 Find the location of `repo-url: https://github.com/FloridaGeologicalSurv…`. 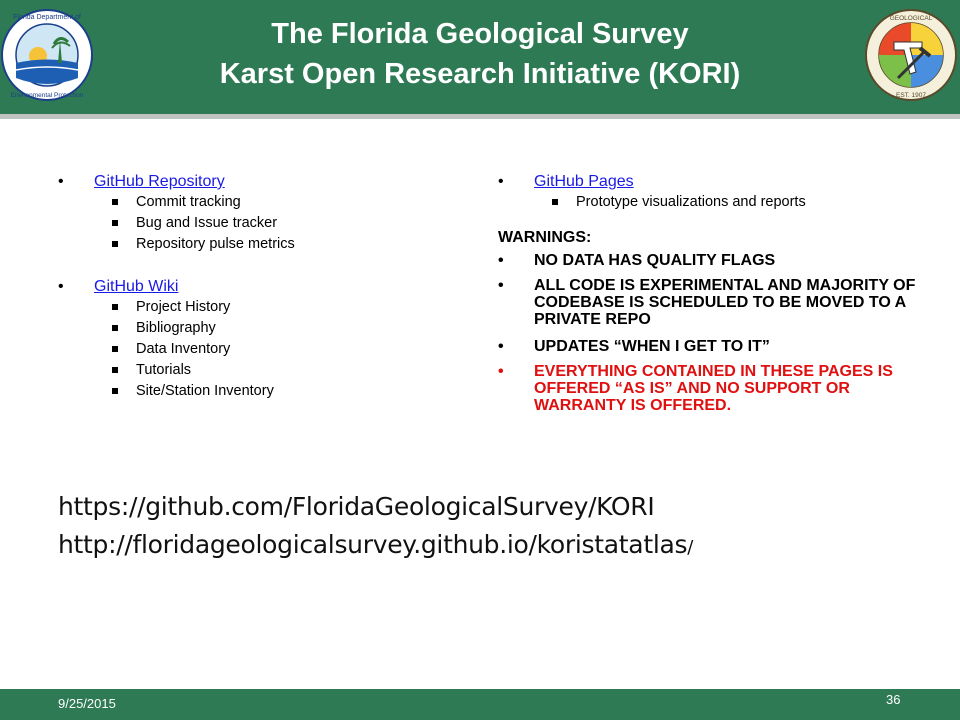

repo-url: https://github.com/FloridaGeologicalSurv… is located at coordinates (356, 506).